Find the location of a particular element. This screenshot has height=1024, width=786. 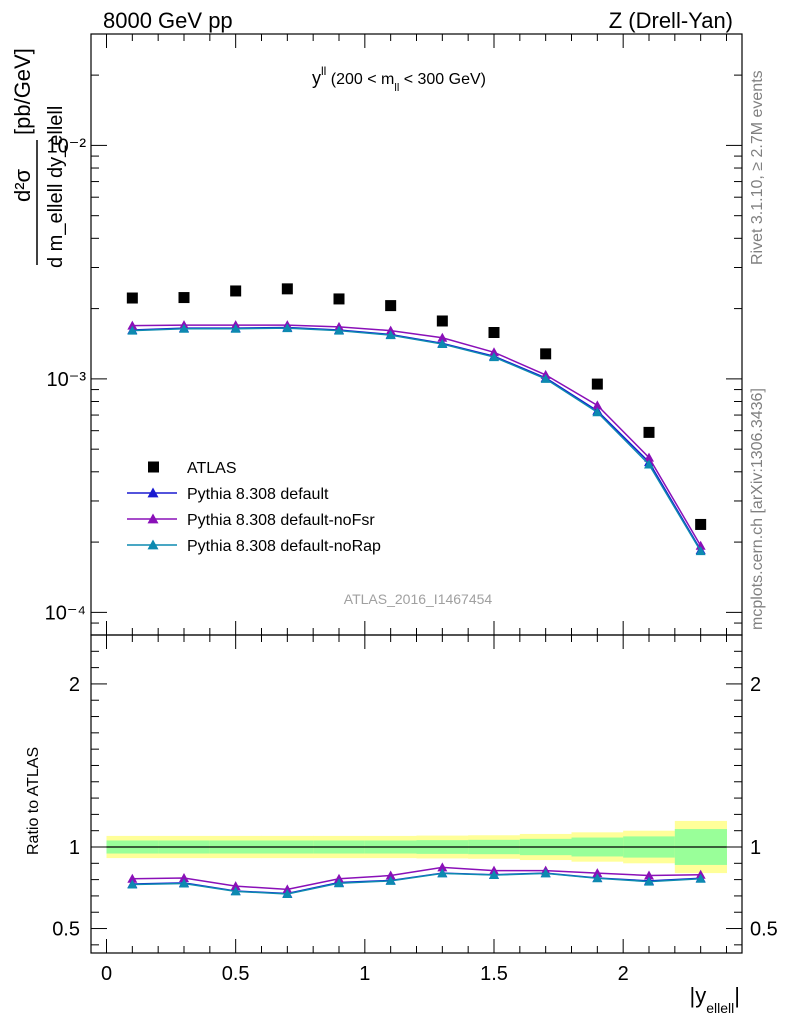

x-label-sub: ellell is located at coordinates (720, 1008).